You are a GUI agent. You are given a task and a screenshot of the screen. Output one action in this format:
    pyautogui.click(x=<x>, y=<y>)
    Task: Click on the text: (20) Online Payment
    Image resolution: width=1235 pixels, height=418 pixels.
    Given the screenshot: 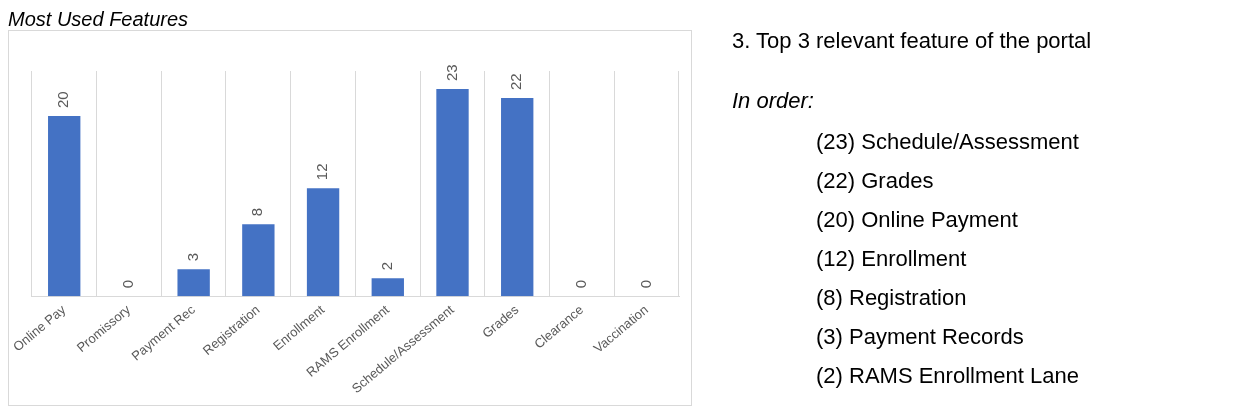 What is the action you would take?
    pyautogui.click(x=917, y=220)
    